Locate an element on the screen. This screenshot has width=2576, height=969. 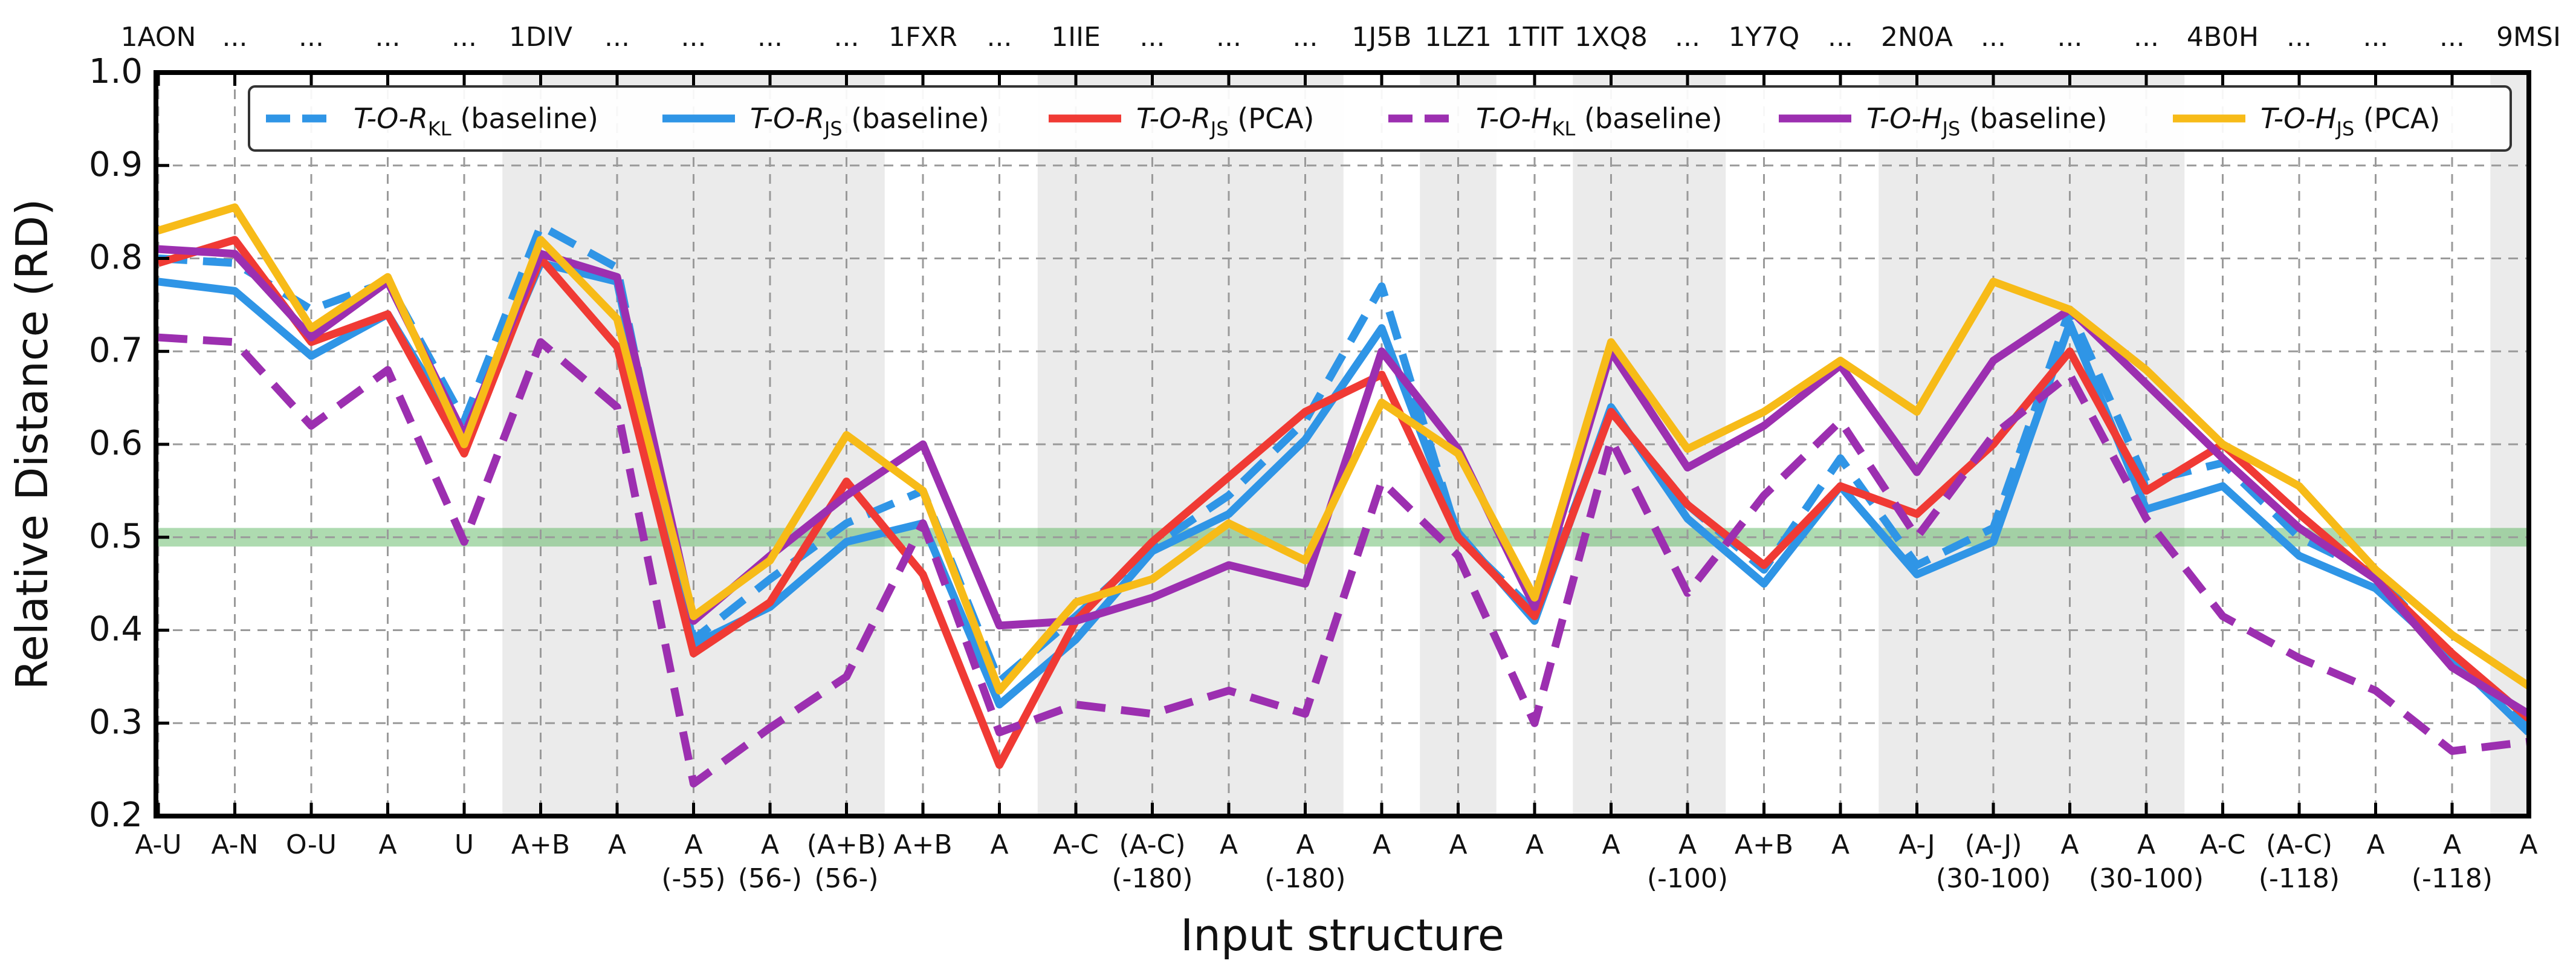
top-label: 1DIV is located at coordinates (540, 37).